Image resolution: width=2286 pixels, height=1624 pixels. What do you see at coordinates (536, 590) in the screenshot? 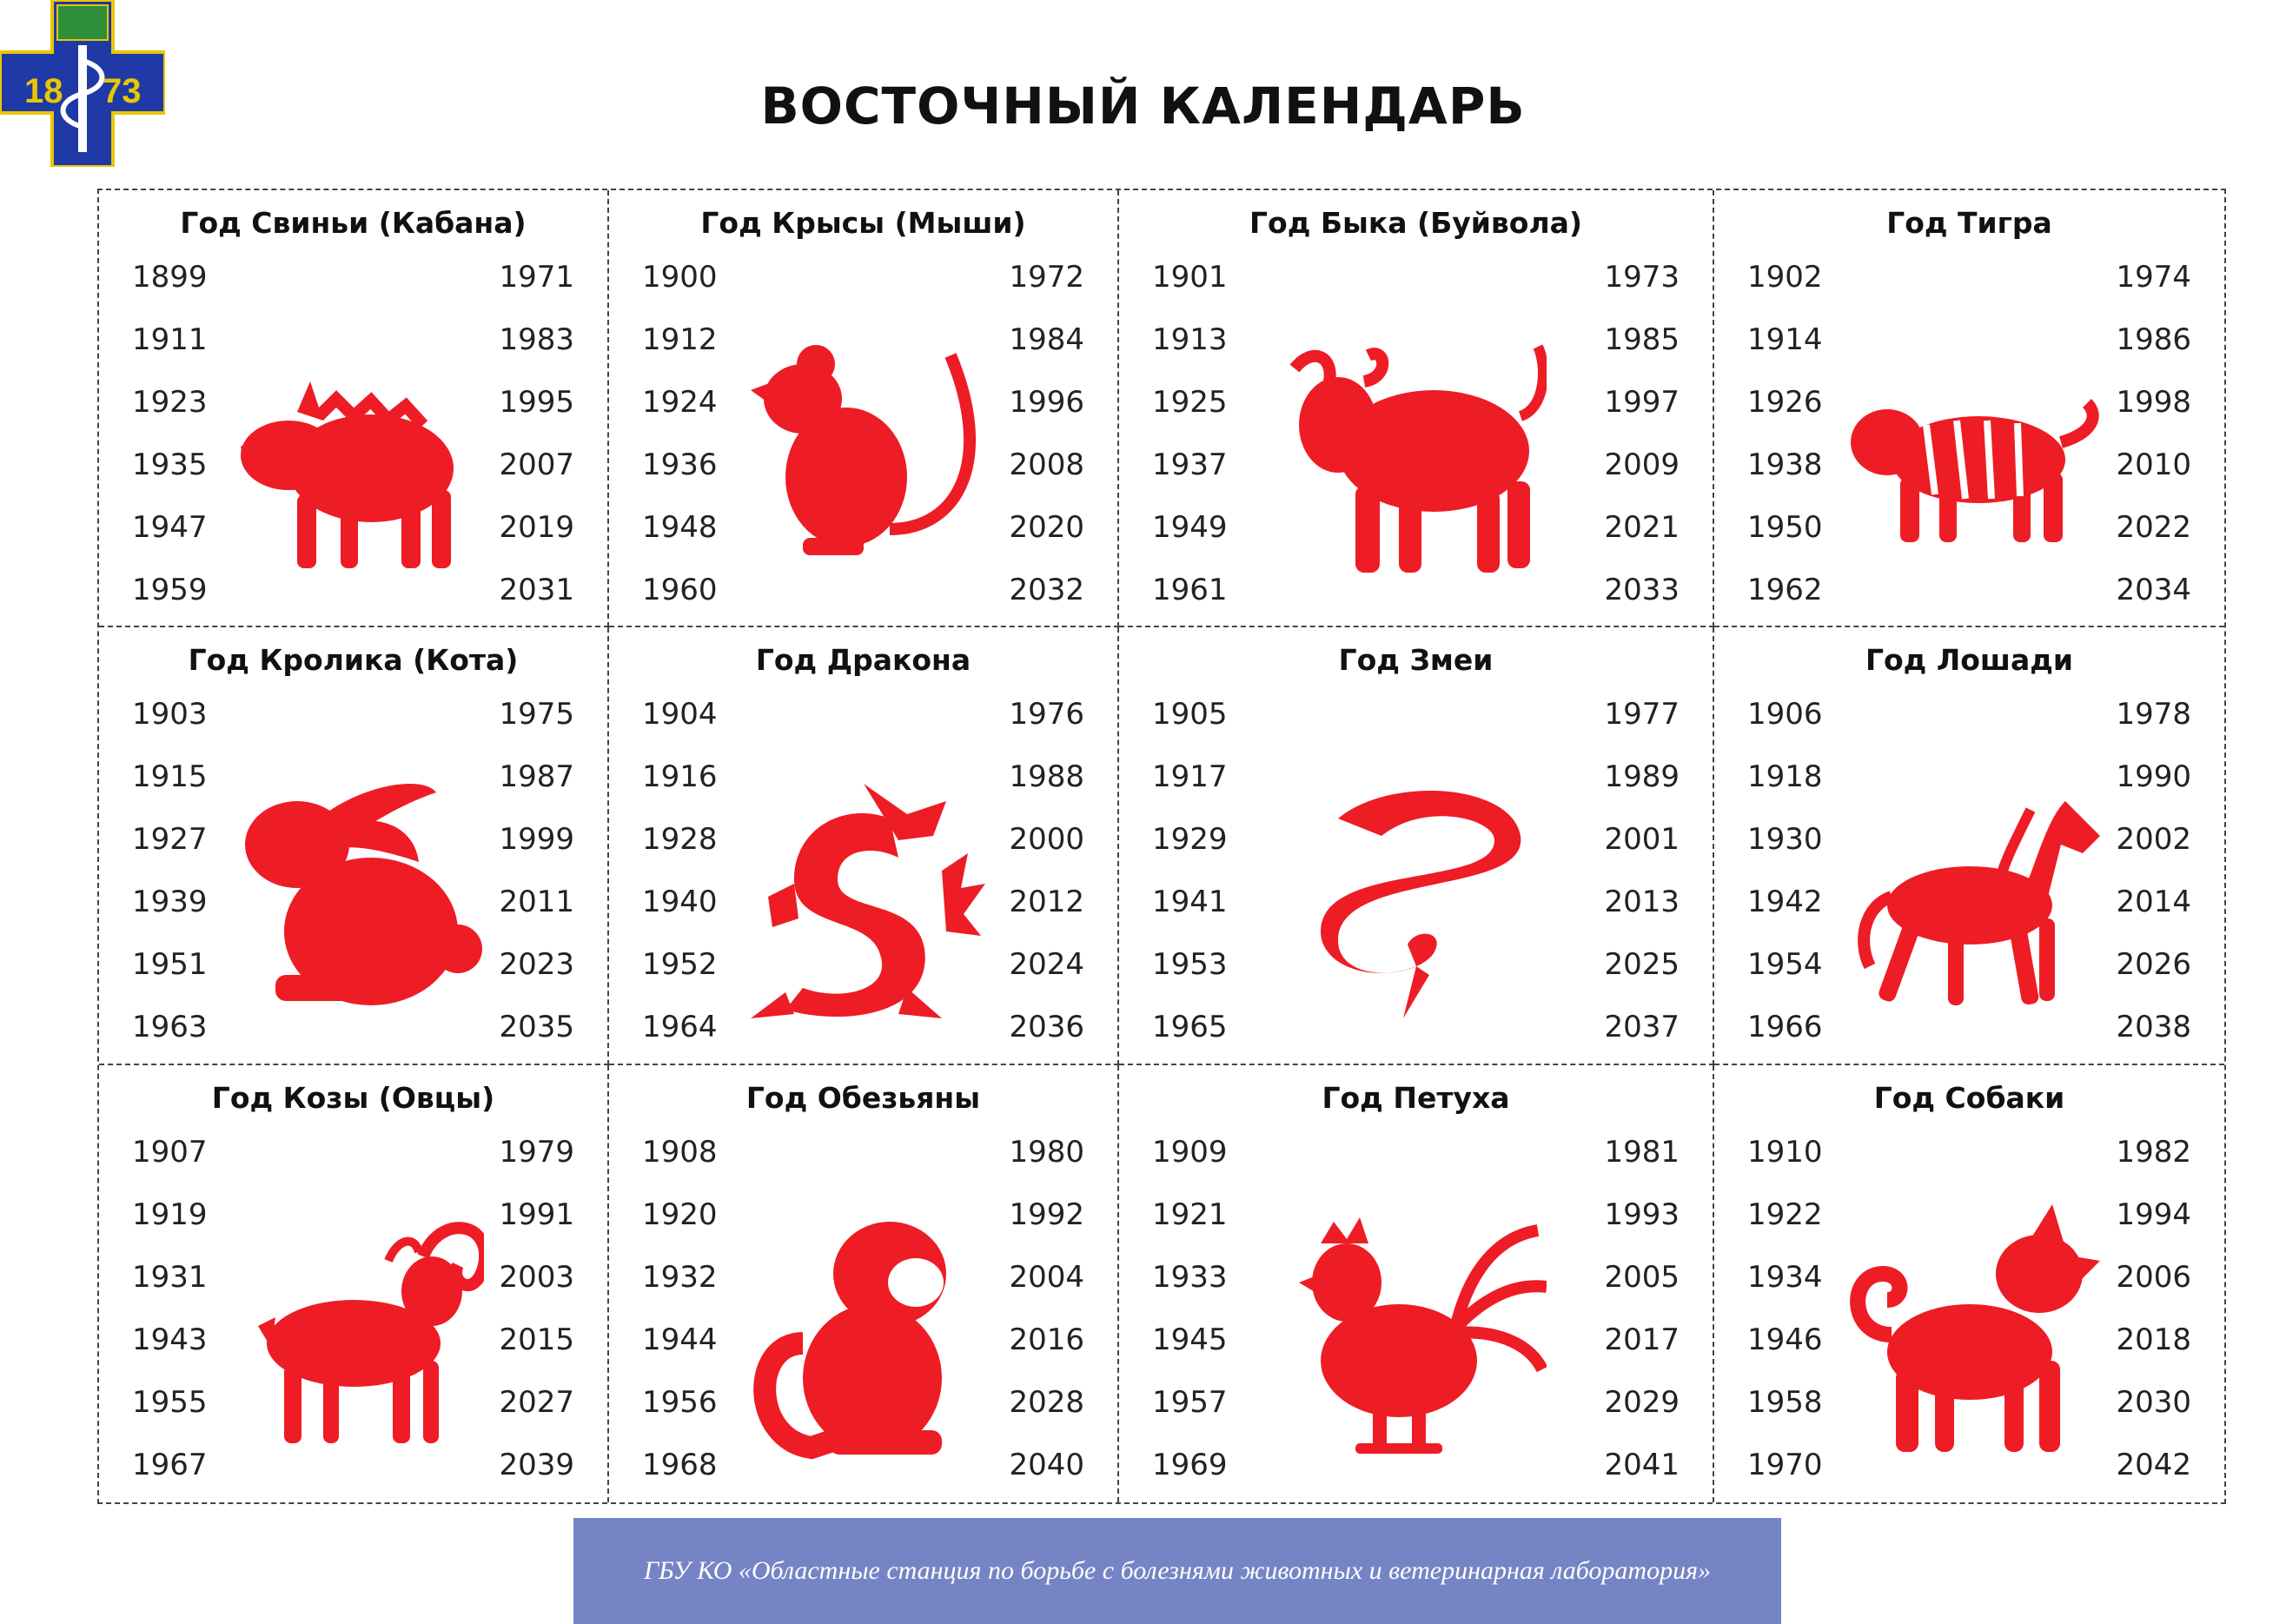
I see `year-value: 2031` at bounding box center [536, 590].